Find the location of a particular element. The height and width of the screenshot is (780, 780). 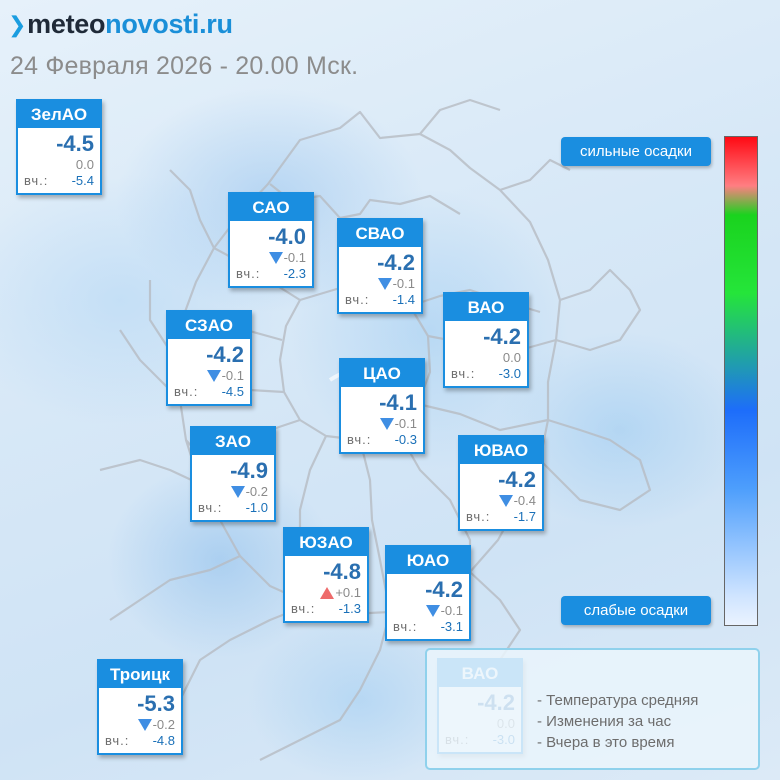

average-temperature: -4.9 is located at coordinates (249, 470).